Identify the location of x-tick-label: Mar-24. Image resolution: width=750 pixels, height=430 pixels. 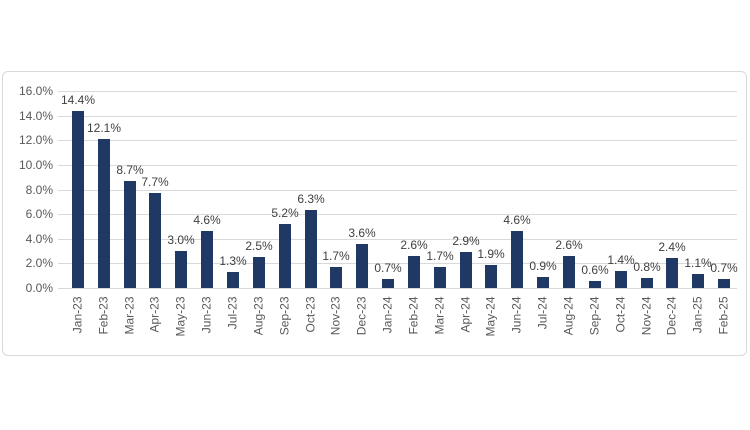
(439, 315).